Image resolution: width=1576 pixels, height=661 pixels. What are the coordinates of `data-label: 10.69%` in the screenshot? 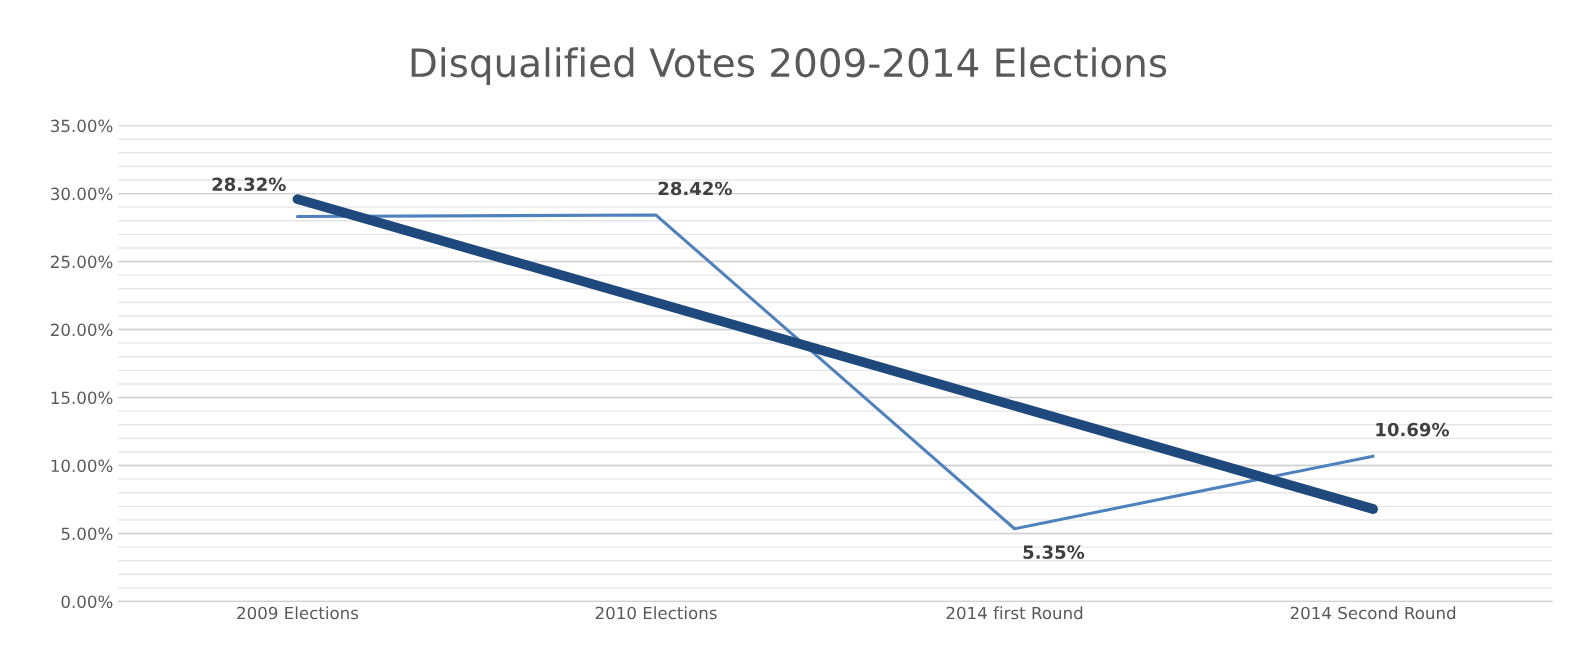 It's located at (1413, 429).